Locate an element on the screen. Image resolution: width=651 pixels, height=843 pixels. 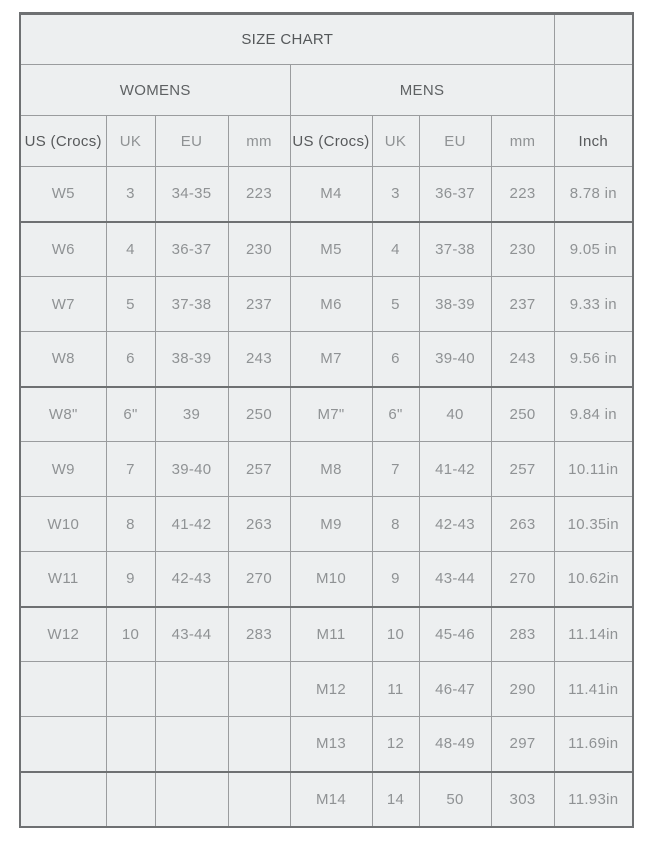
table-row: W12 10 43-44 283 M11 10 45-46 283 11.14in is located at coordinates (326, 634).